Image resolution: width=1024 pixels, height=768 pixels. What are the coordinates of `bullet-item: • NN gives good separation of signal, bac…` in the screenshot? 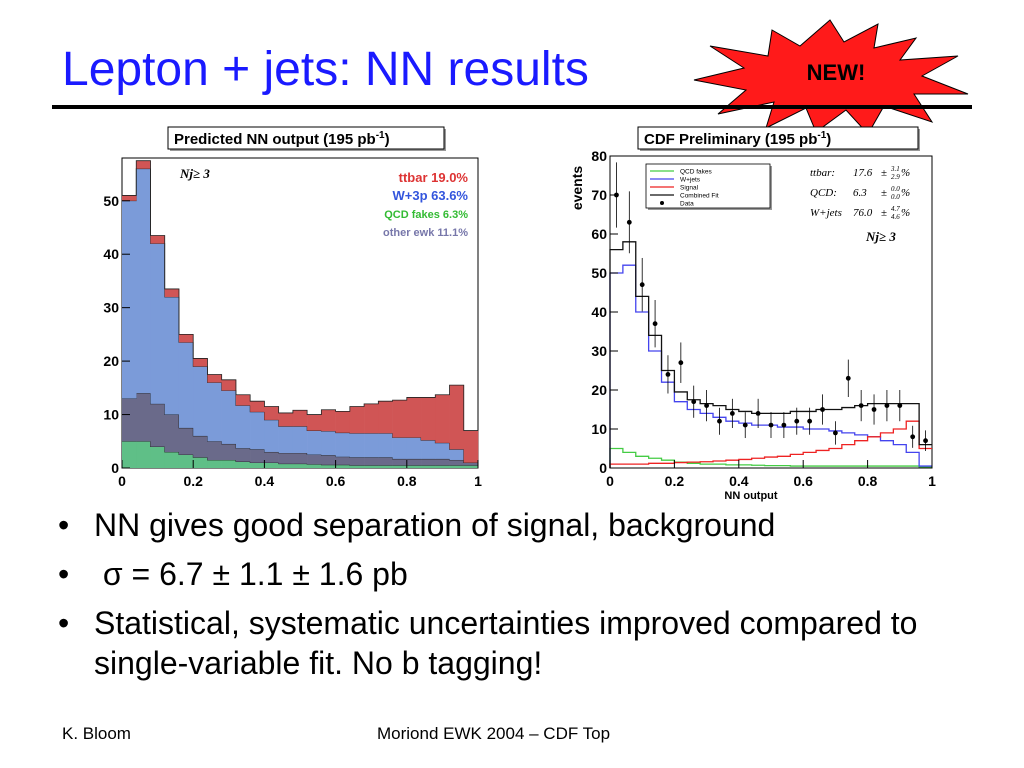 It's located at (523, 525).